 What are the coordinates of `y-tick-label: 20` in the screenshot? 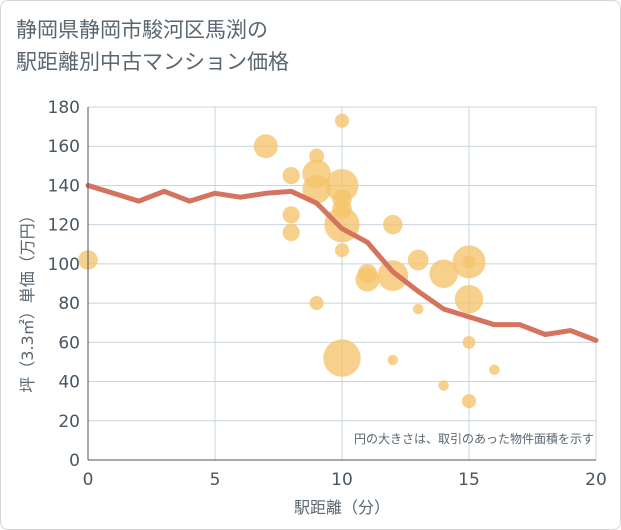 It's located at (69, 422).